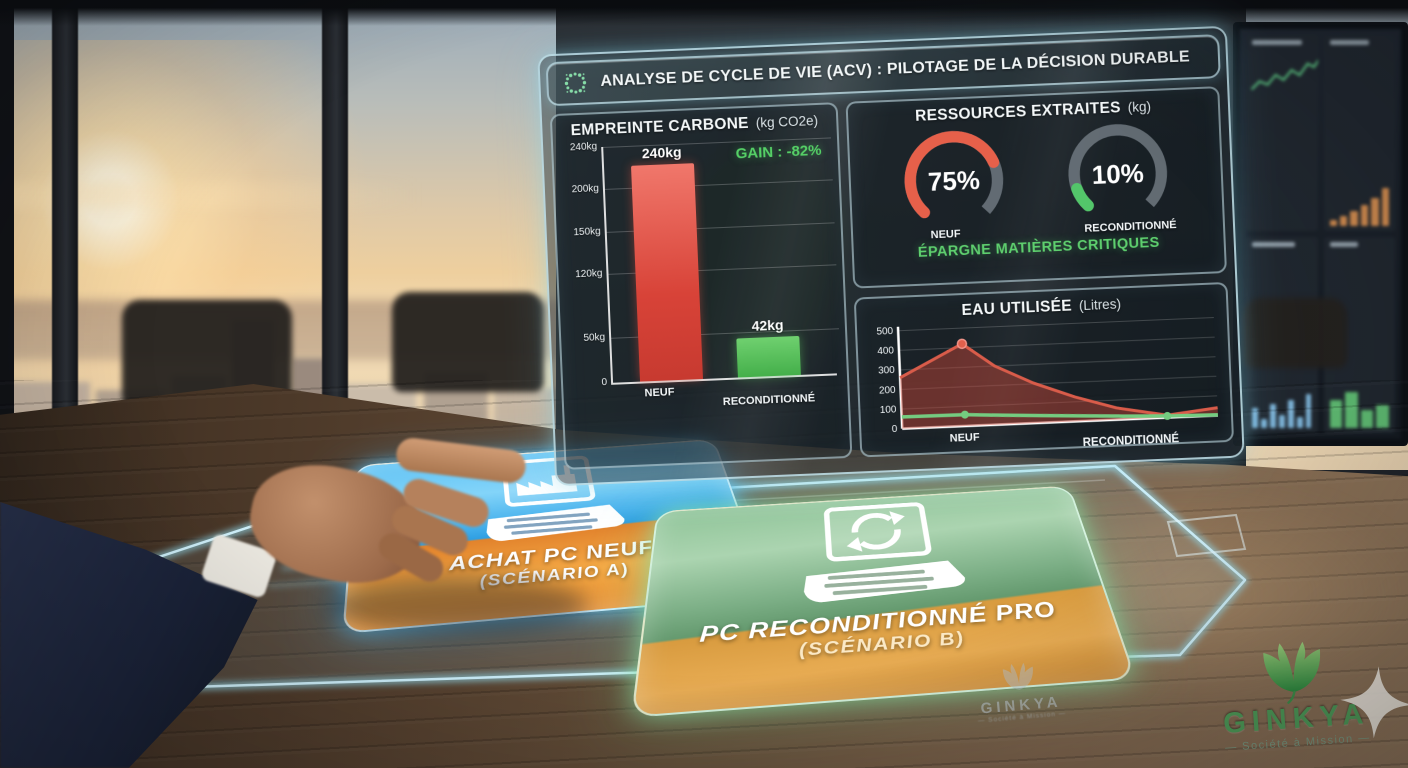 This screenshot has height=768, width=1408. I want to click on svg-text: 0, so click(894, 429).